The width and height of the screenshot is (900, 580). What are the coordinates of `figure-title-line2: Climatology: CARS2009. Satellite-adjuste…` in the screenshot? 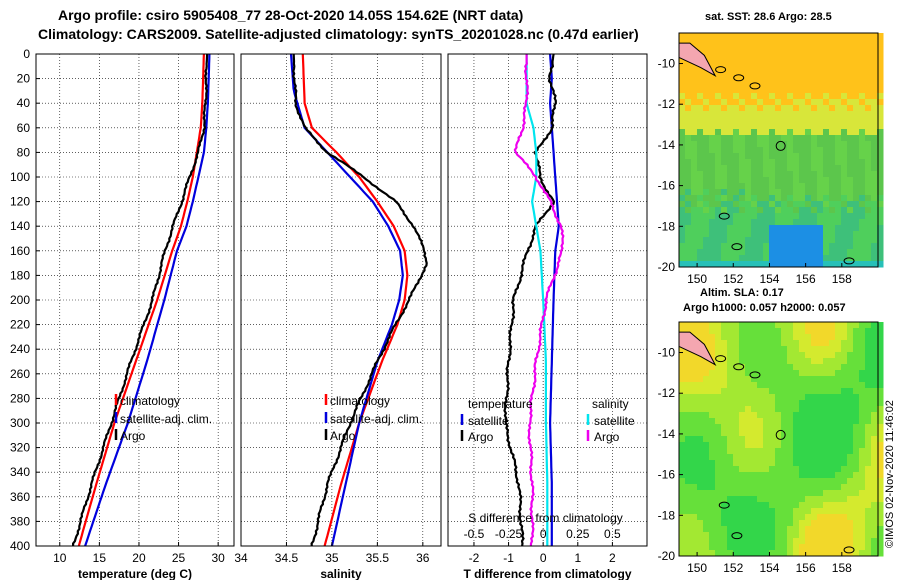 It's located at (338, 34).